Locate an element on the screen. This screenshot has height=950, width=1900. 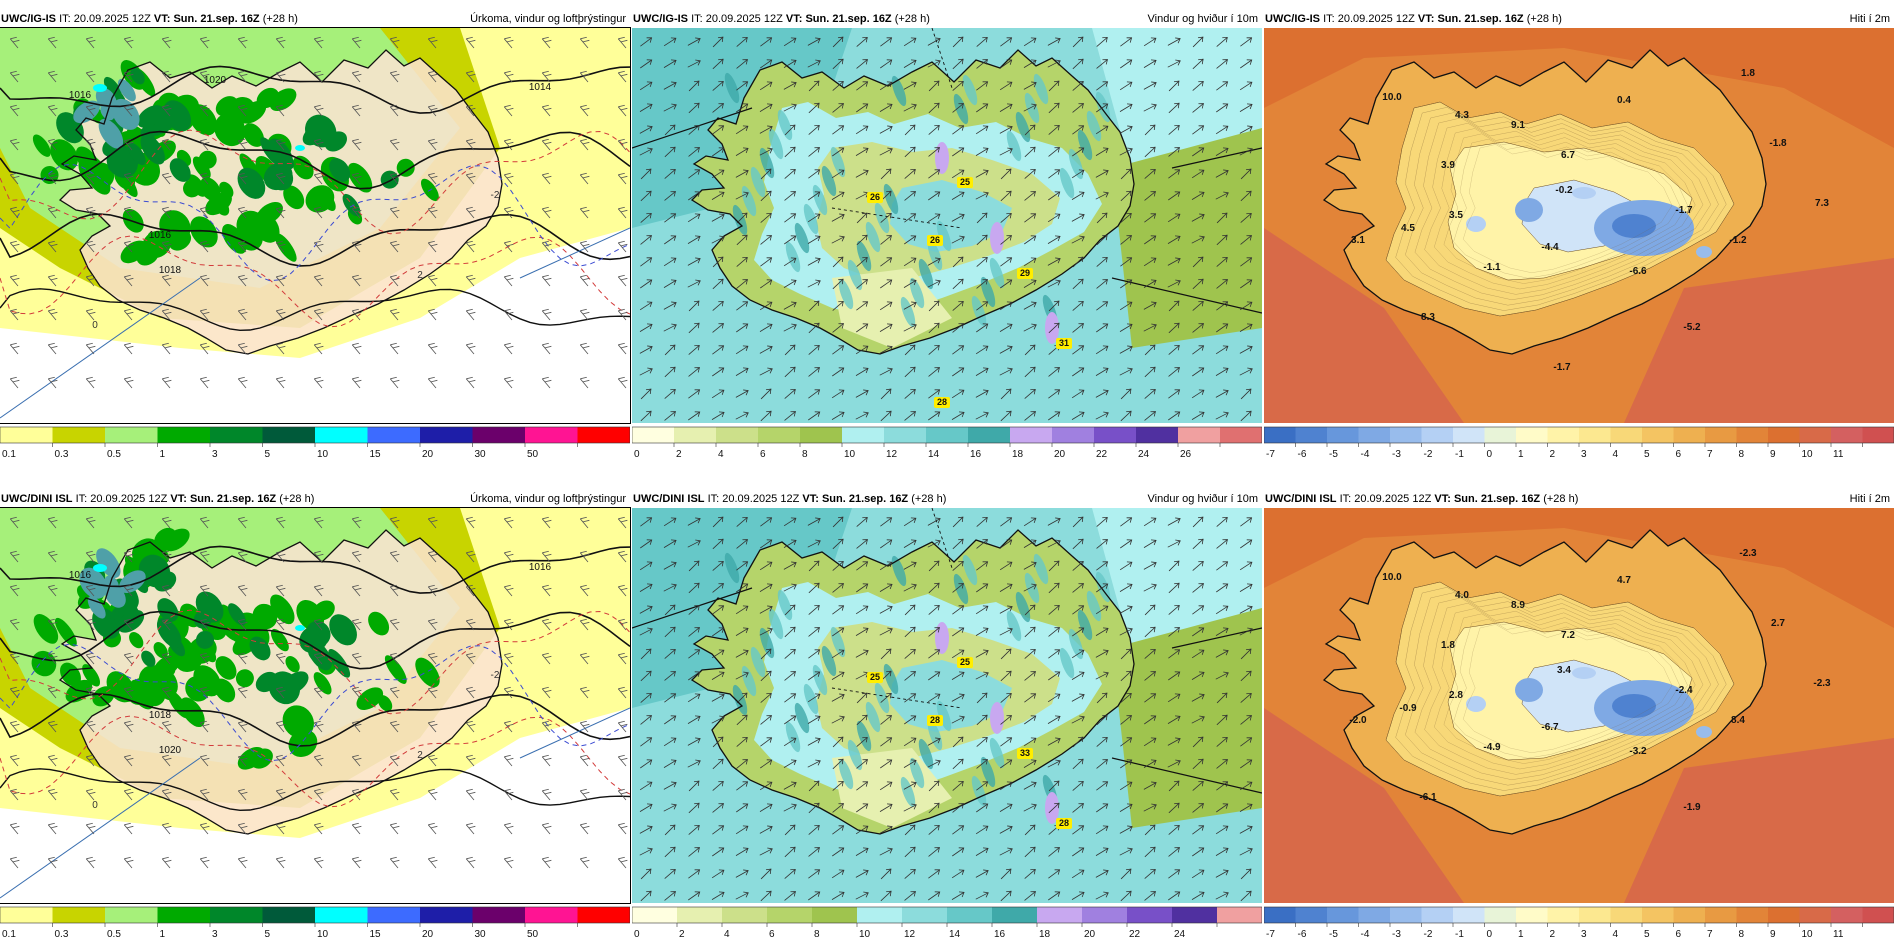
legend-tick-label: -6 is located at coordinates (1302, 454).